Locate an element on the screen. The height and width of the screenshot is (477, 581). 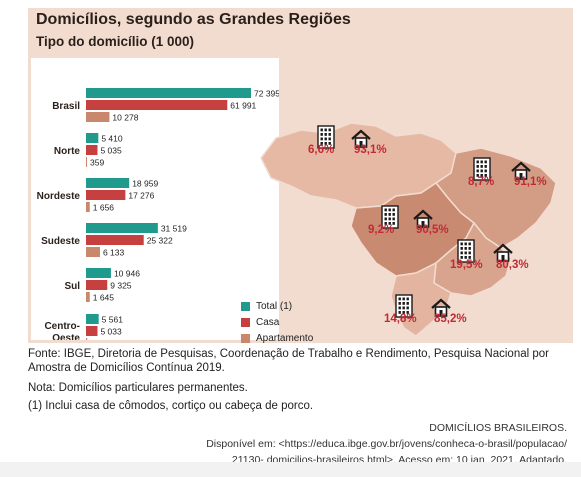
category-label: Oeste is located at coordinates (66, 336).